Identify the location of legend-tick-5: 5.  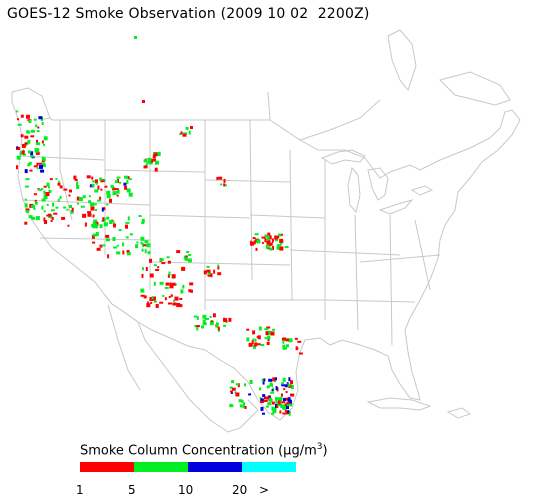
(132, 490).